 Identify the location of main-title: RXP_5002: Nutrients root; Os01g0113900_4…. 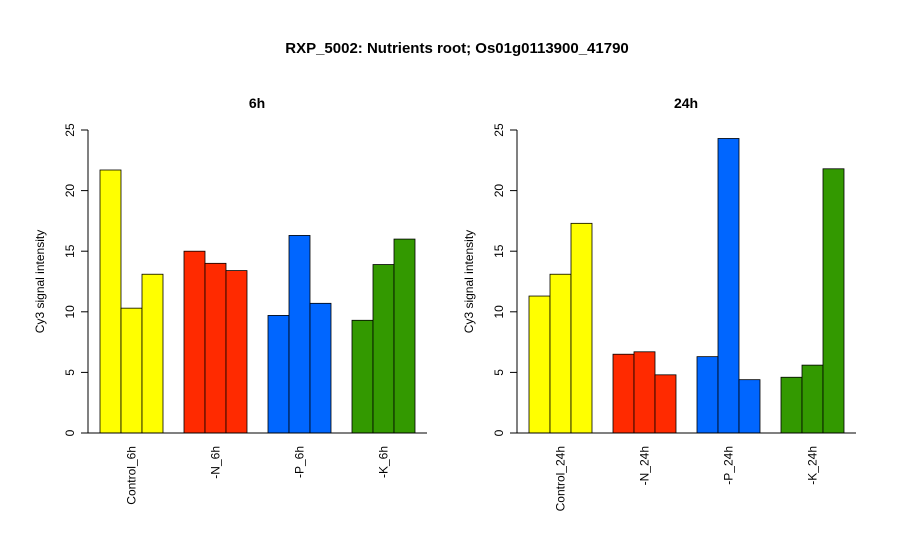
(457, 48).